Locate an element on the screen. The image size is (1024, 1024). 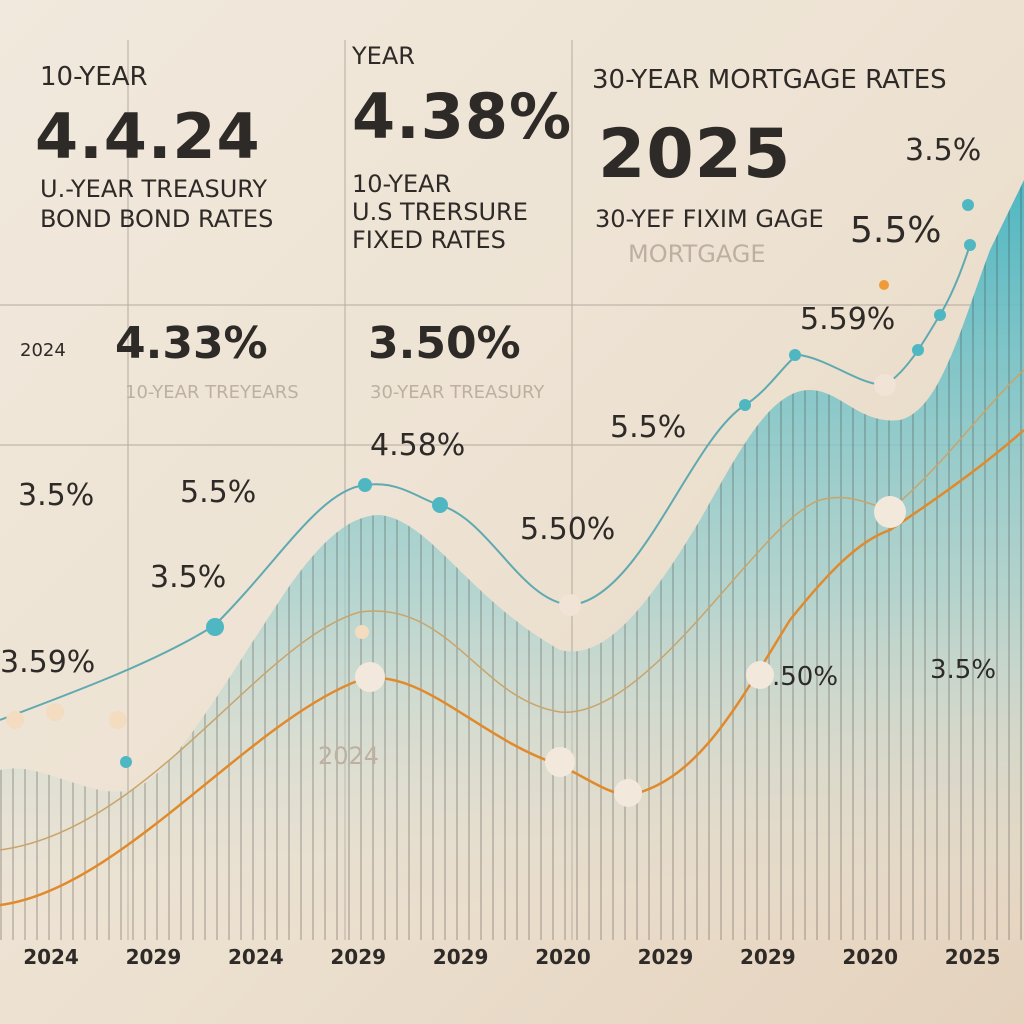
panel-value: 4.38% is located at coordinates (462, 116).